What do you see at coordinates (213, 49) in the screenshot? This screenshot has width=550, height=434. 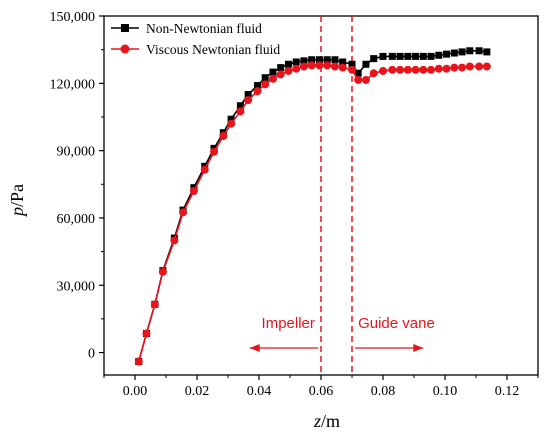 I see `legend-label: Viscous Newtonian fluid` at bounding box center [213, 49].